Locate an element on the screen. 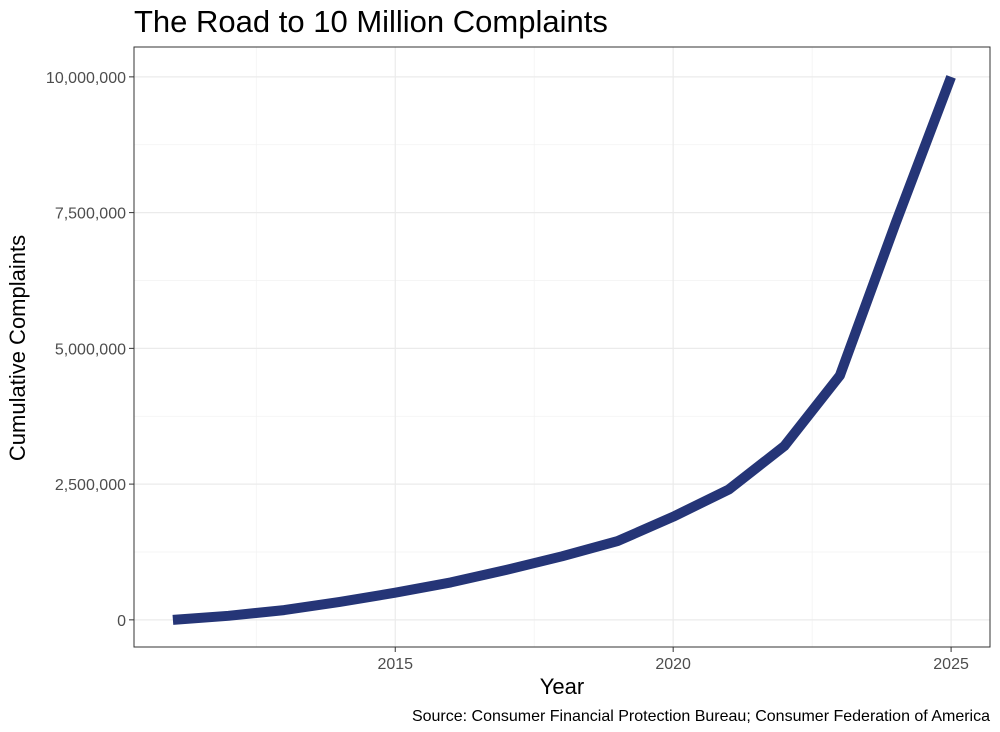 The height and width of the screenshot is (732, 1000). x-tick-label: 2025 is located at coordinates (951, 664).